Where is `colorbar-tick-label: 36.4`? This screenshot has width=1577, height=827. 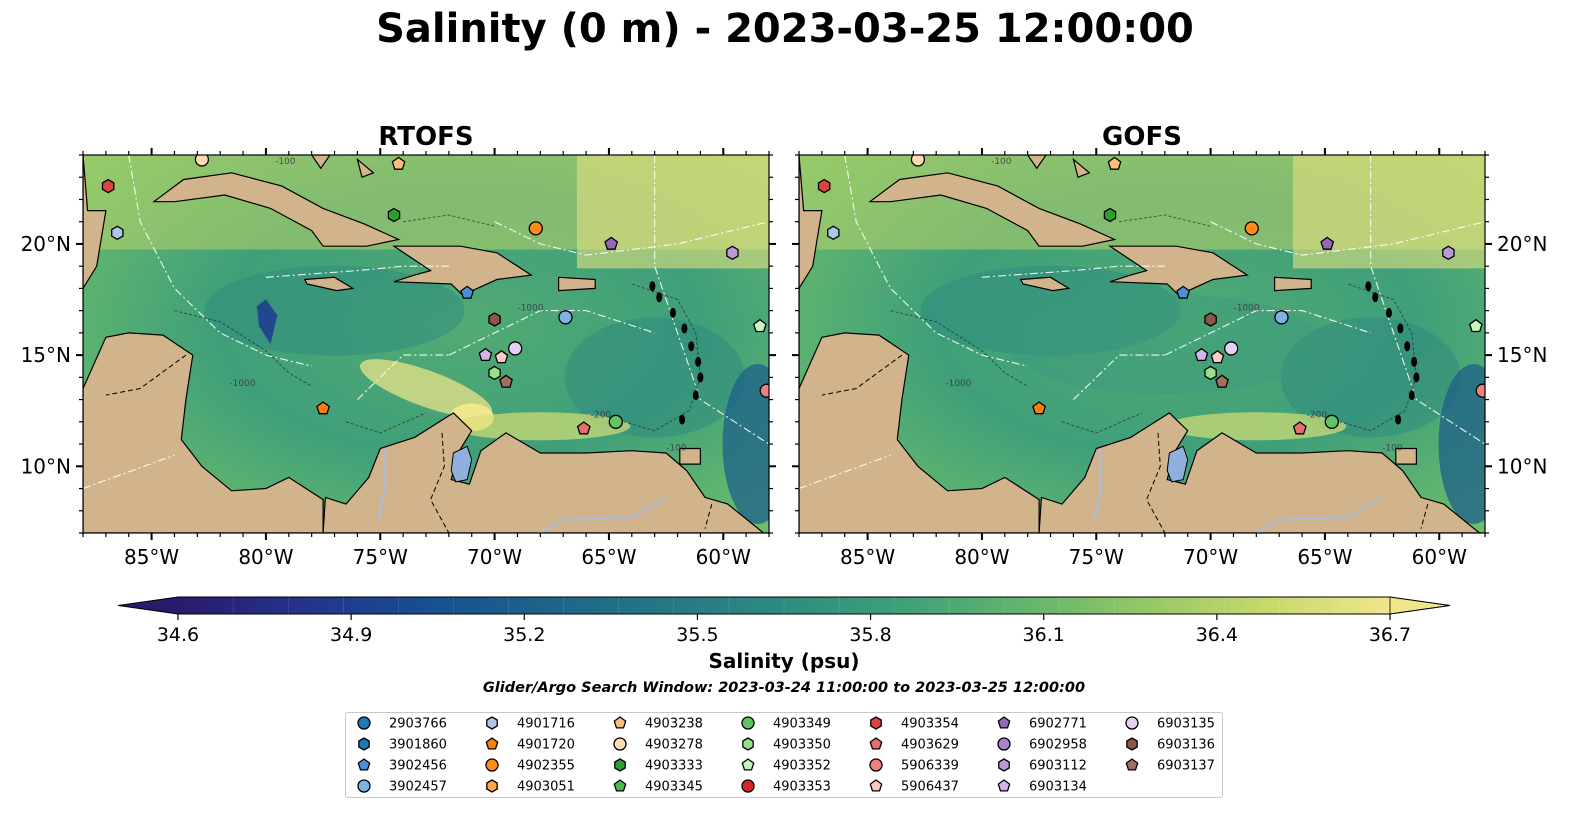 colorbar-tick-label: 36.4 is located at coordinates (1217, 635).